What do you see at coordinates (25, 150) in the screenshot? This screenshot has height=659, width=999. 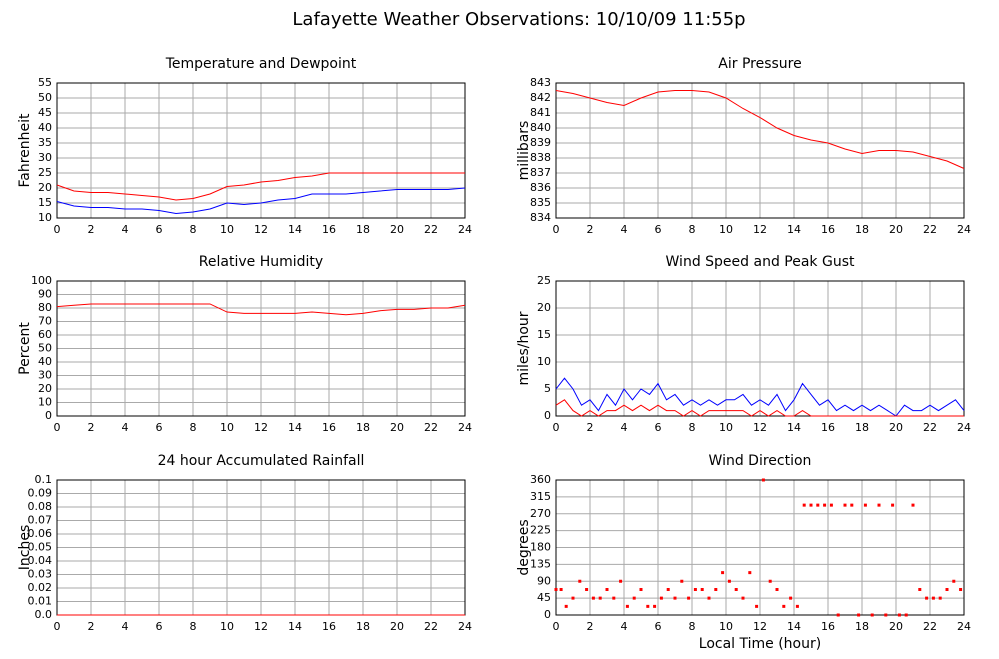 I see `y-axis-label: Fahrenheit` at bounding box center [25, 150].